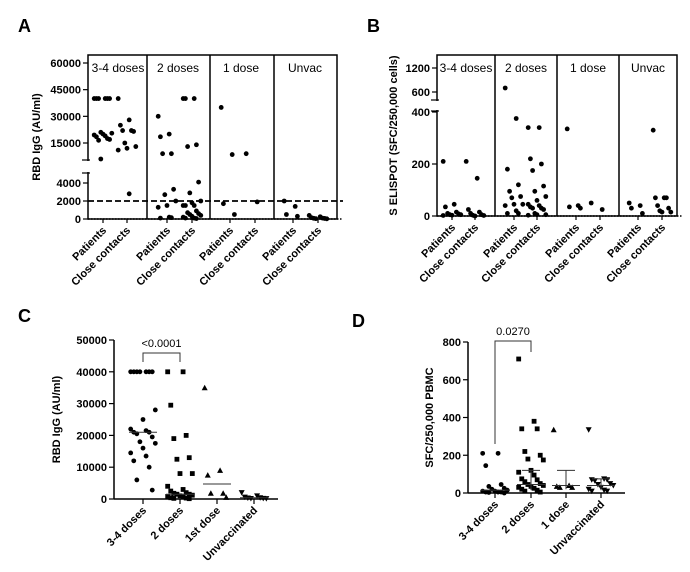  Describe the element at coordinates (212, 137) in the screenshot. I see `plot-frame` at that location.